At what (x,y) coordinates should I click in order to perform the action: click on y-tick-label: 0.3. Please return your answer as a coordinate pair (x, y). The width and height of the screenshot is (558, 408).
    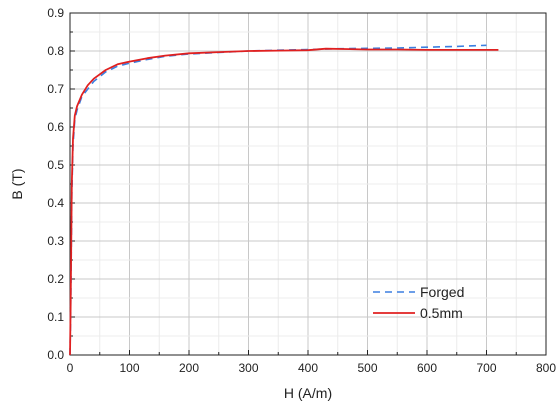
    Looking at the image, I should click on (55, 241).